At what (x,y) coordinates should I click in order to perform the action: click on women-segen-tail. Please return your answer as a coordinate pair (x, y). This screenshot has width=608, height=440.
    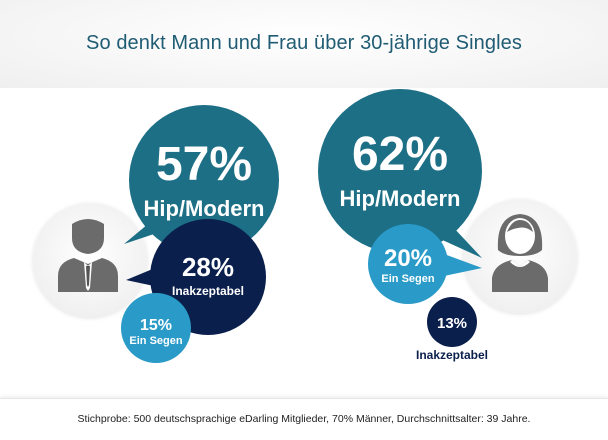
    Looking at the image, I should click on (463, 265).